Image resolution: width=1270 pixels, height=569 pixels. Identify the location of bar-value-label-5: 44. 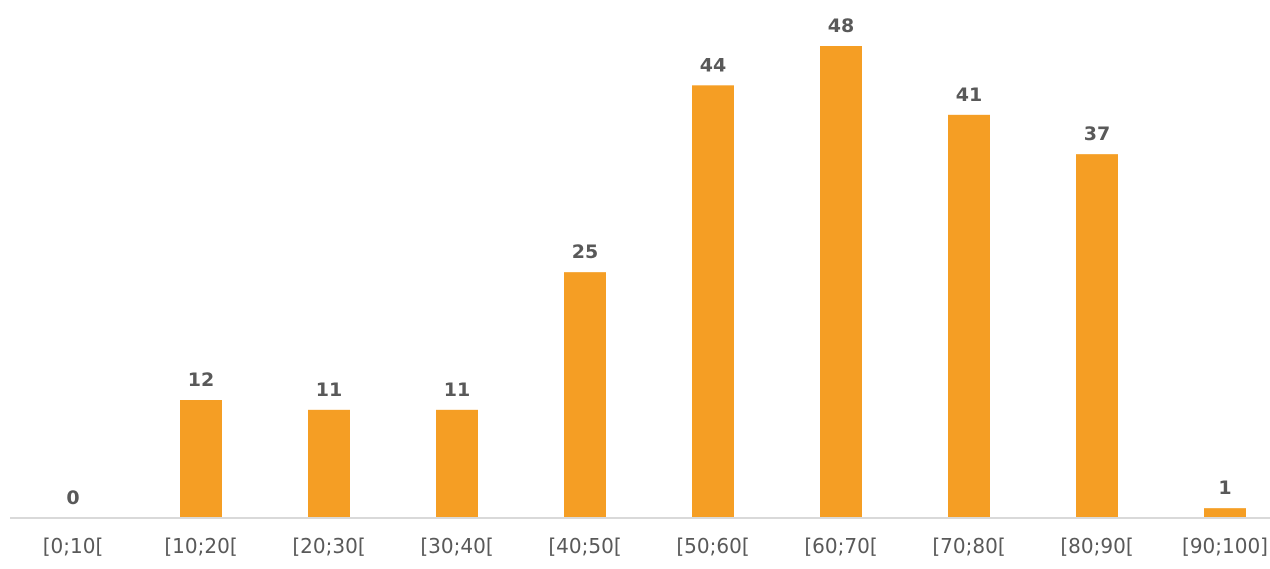
(713, 65).